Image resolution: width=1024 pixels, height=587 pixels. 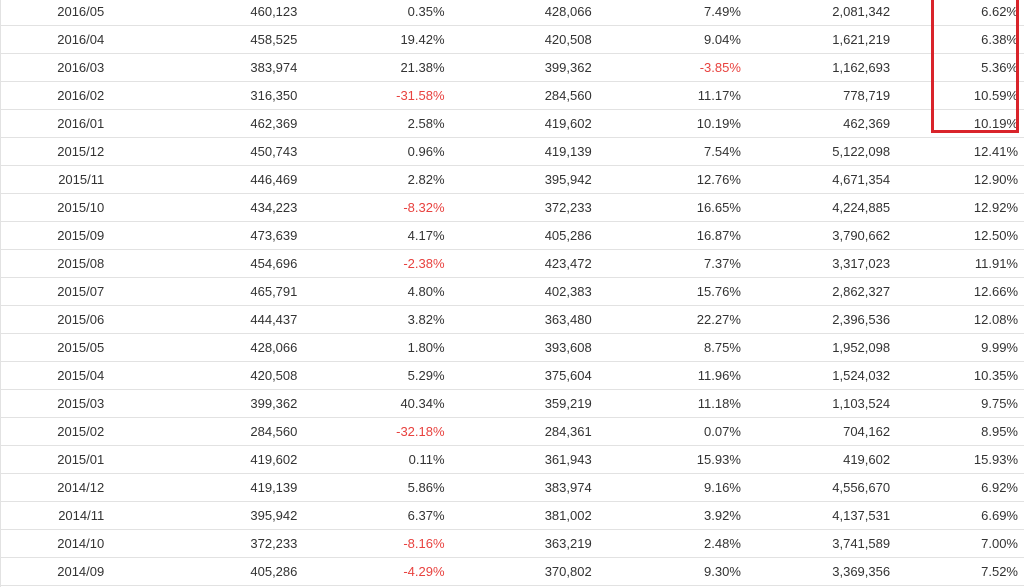 What do you see at coordinates (81, 11) in the screenshot?
I see `cell-text: 2016/05` at bounding box center [81, 11].